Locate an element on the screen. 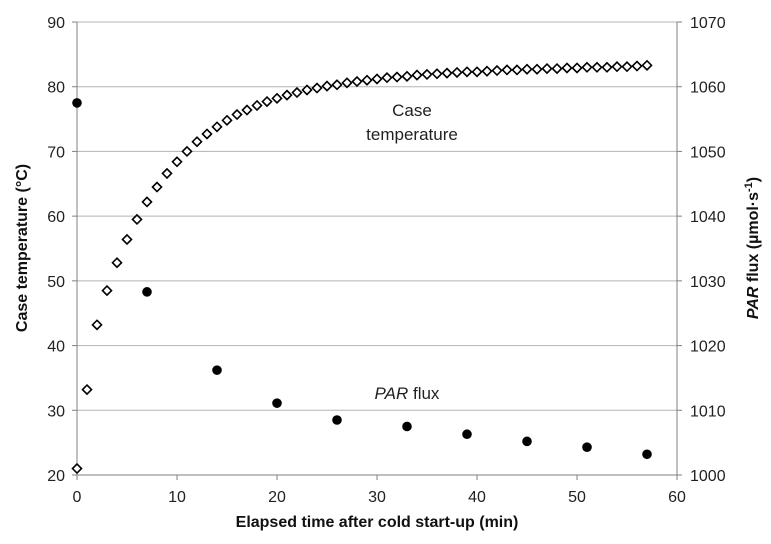  y-right-tick-label: 1050 is located at coordinates (708, 152).